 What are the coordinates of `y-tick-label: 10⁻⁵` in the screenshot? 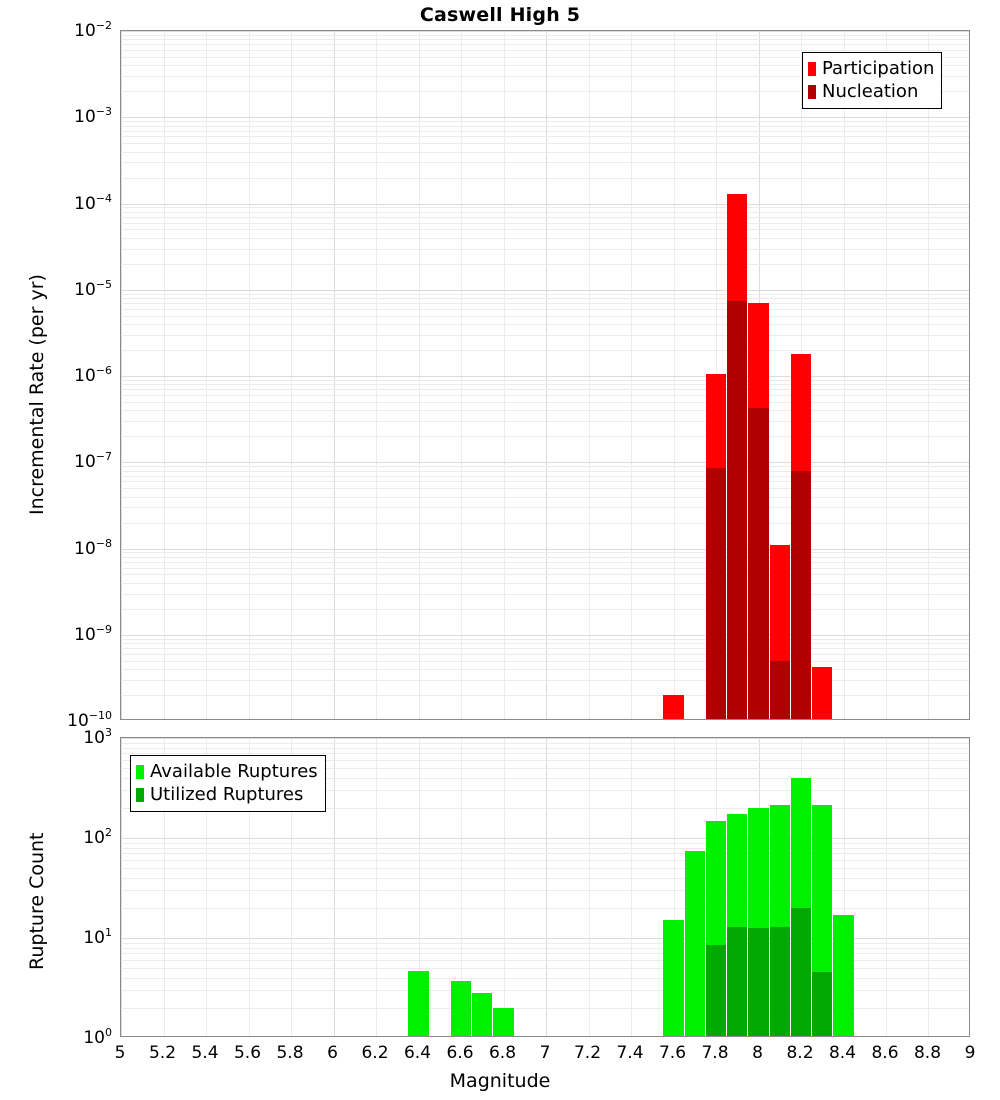 It's located at (93, 288).